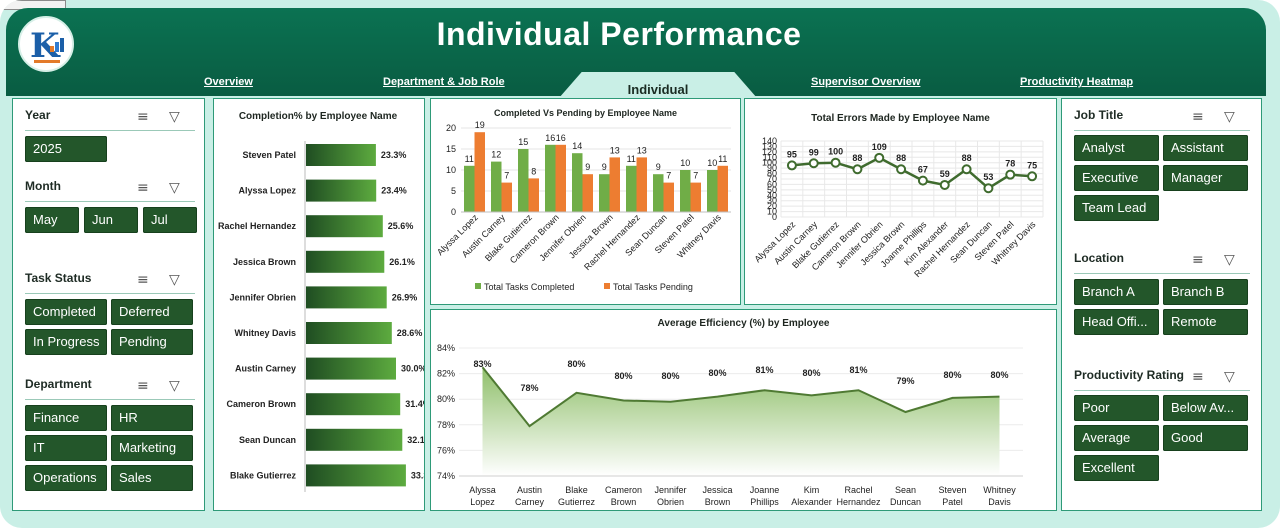 This screenshot has width=1280, height=528. Describe the element at coordinates (1116, 178) in the screenshot. I see `job-title-option-executive: Executive` at that location.